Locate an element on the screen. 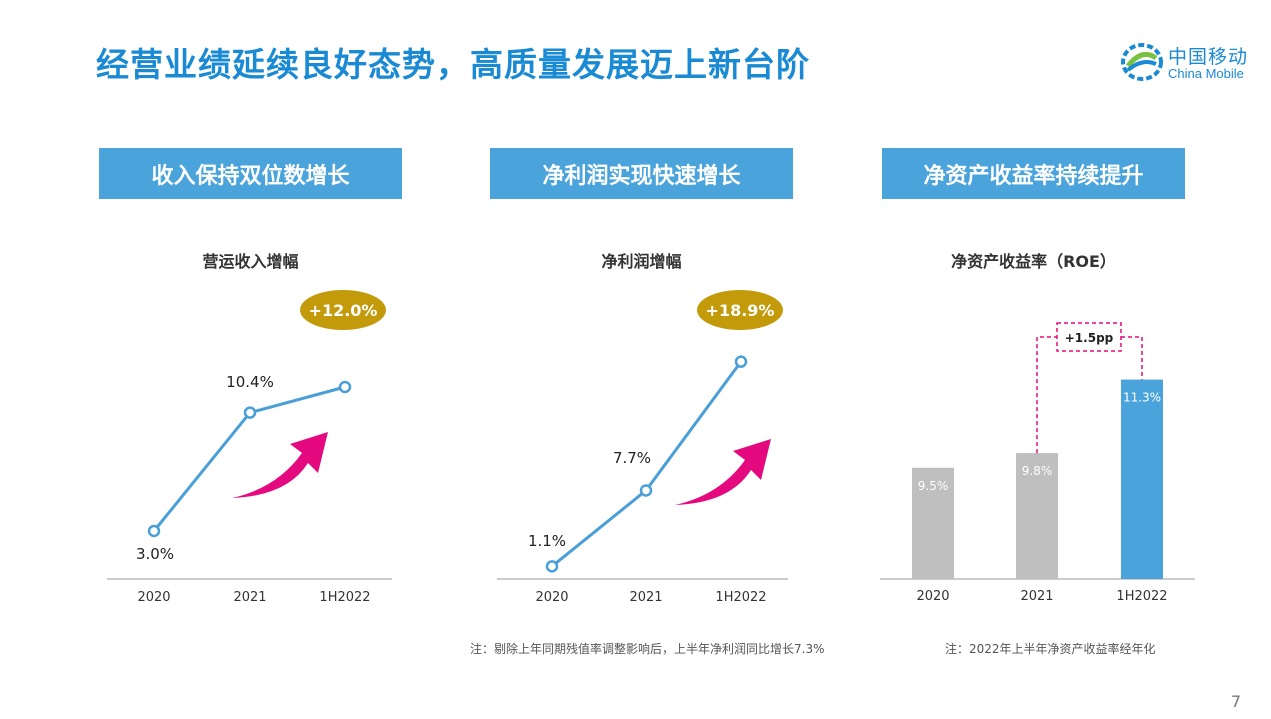 This screenshot has width=1271, height=719. slide-title: 经营业绩延续良好态势，高质量发展迈上新台阶 is located at coordinates (453, 64).